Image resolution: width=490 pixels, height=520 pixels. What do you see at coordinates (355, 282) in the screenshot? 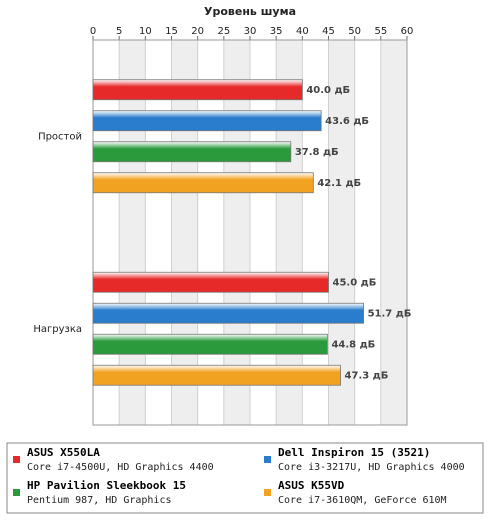
I see `value-label: 45.0 дБ` at bounding box center [355, 282].